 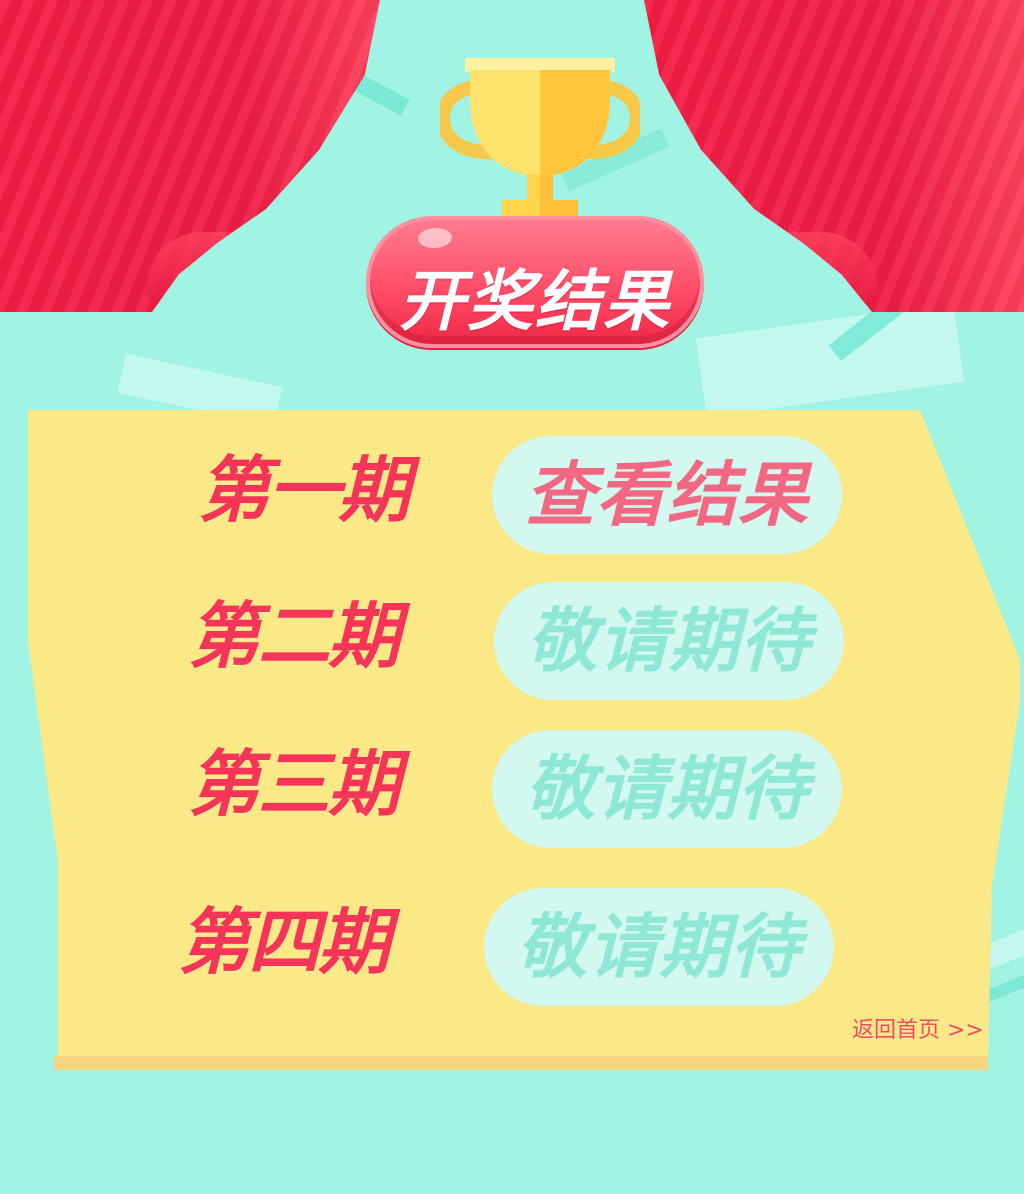 What do you see at coordinates (535, 301) in the screenshot?
I see `results-title: 开奖结果` at bounding box center [535, 301].